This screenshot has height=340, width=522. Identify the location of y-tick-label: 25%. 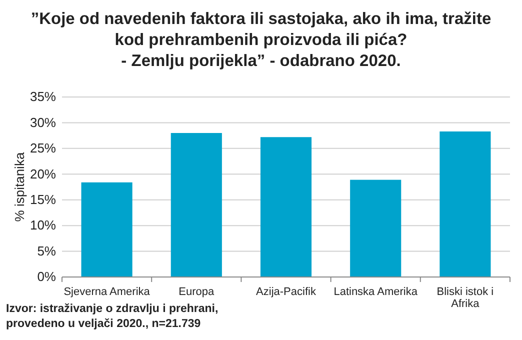
(43, 148).